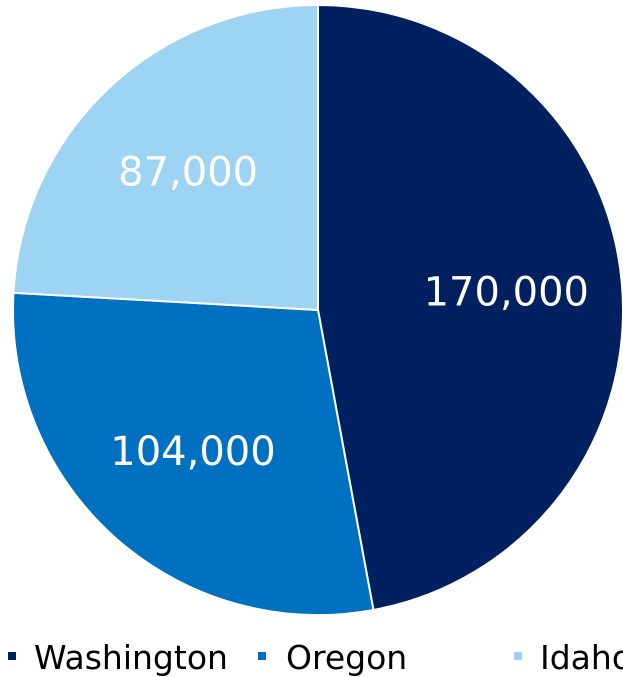  I want to click on data-label-oregon: 104,000, so click(192, 452).